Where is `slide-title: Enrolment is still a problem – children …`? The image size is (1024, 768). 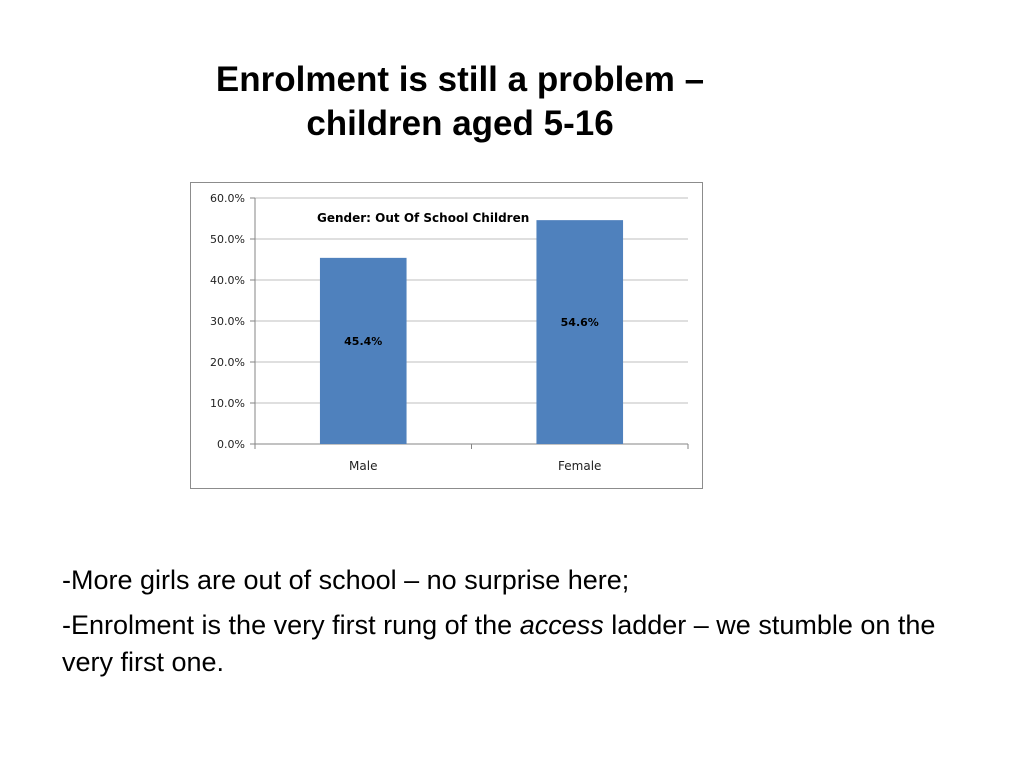 slide-title: Enrolment is still a problem – children … is located at coordinates (460, 102).